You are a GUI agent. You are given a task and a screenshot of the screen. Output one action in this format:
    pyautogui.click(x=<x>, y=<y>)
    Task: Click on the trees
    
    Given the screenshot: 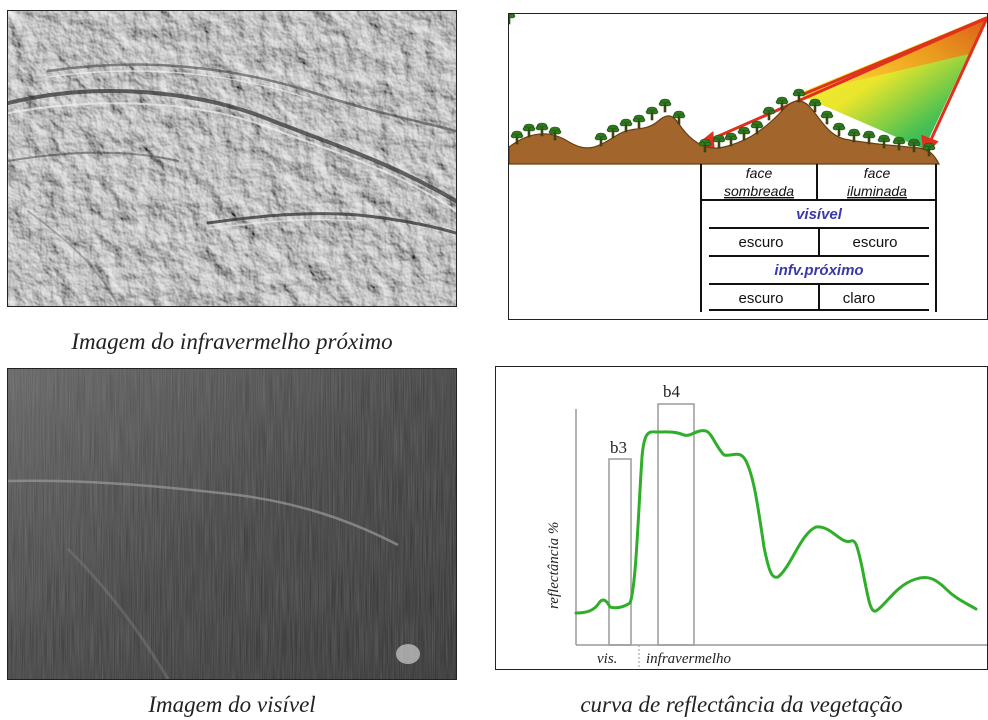 What is the action you would take?
    pyautogui.click(x=722, y=85)
    